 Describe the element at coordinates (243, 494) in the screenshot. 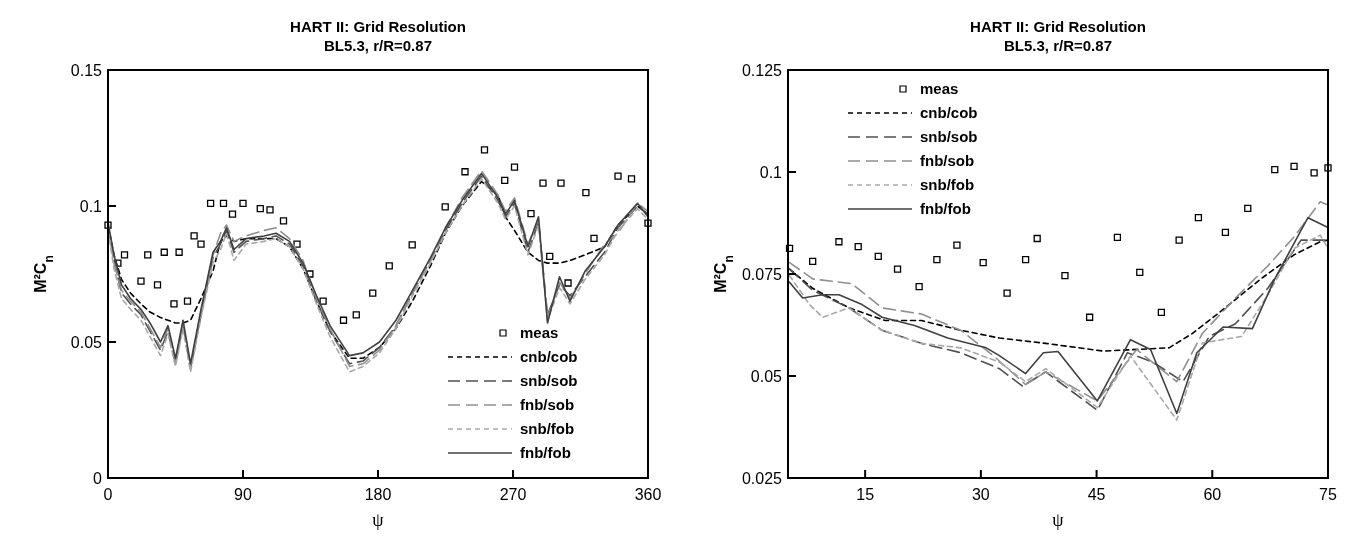

I see `x-tick-label: 90` at that location.